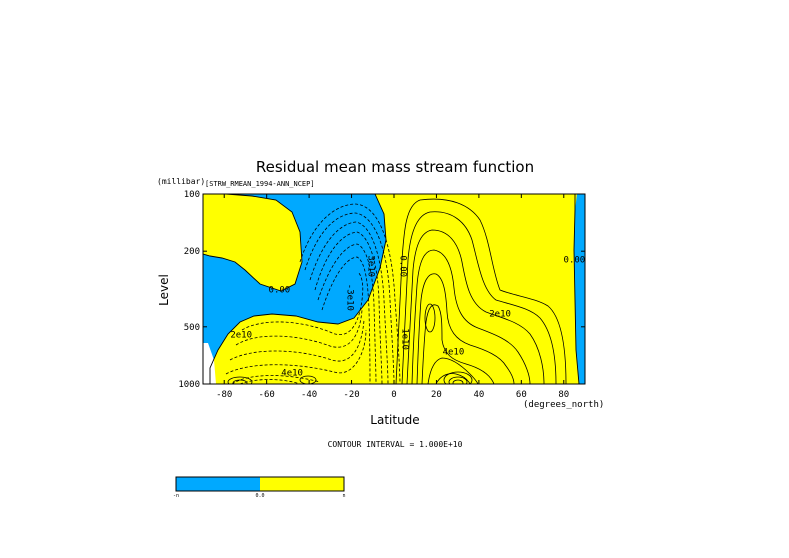 The image size is (789, 558). Describe the element at coordinates (313, 293) in the screenshot. I see `negative-contours` at that location.